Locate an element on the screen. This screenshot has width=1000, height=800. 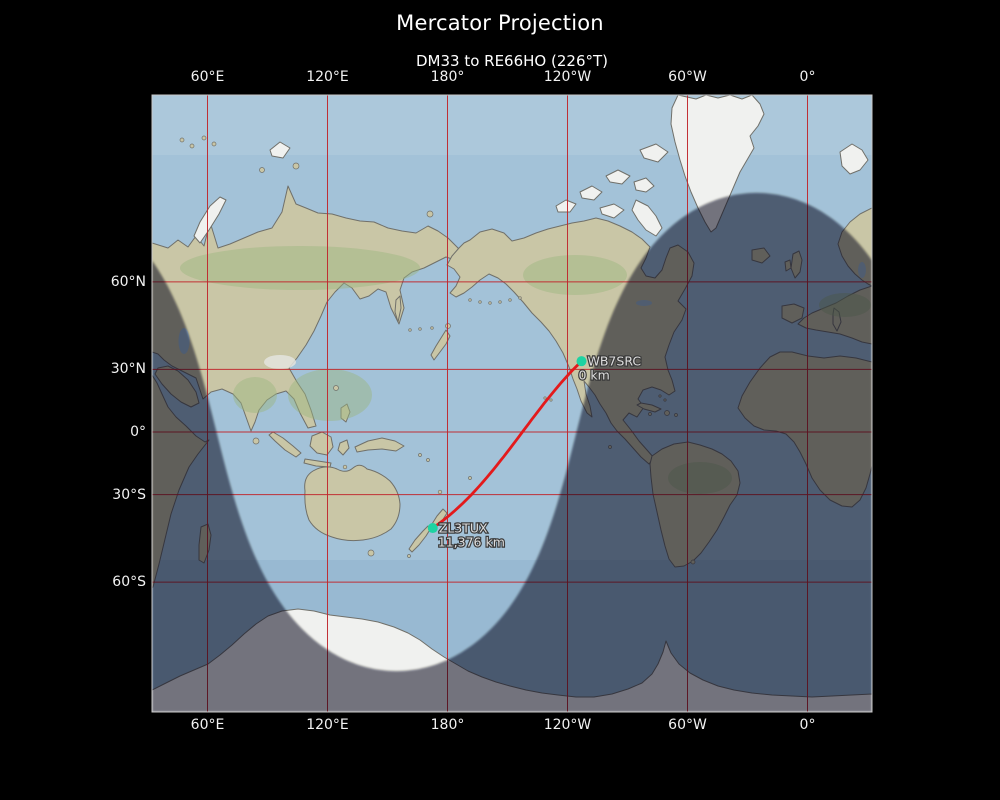
station-marker-zl3tux is located at coordinates (432, 528).